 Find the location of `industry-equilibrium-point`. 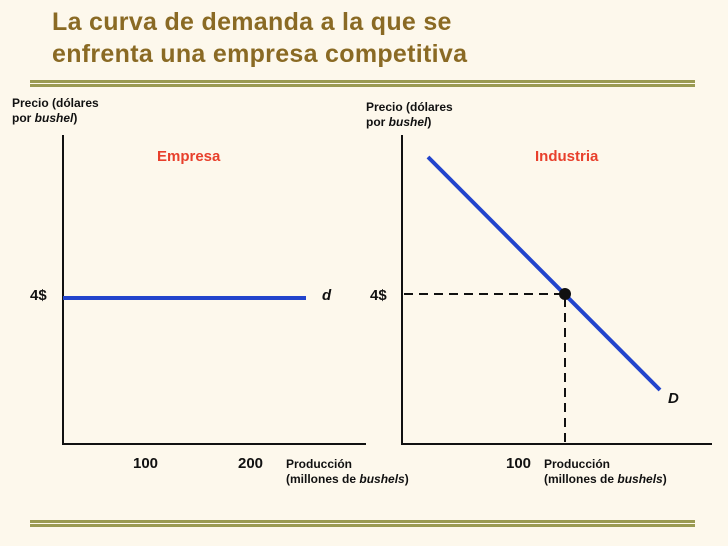

industry-equilibrium-point is located at coordinates (565, 294).